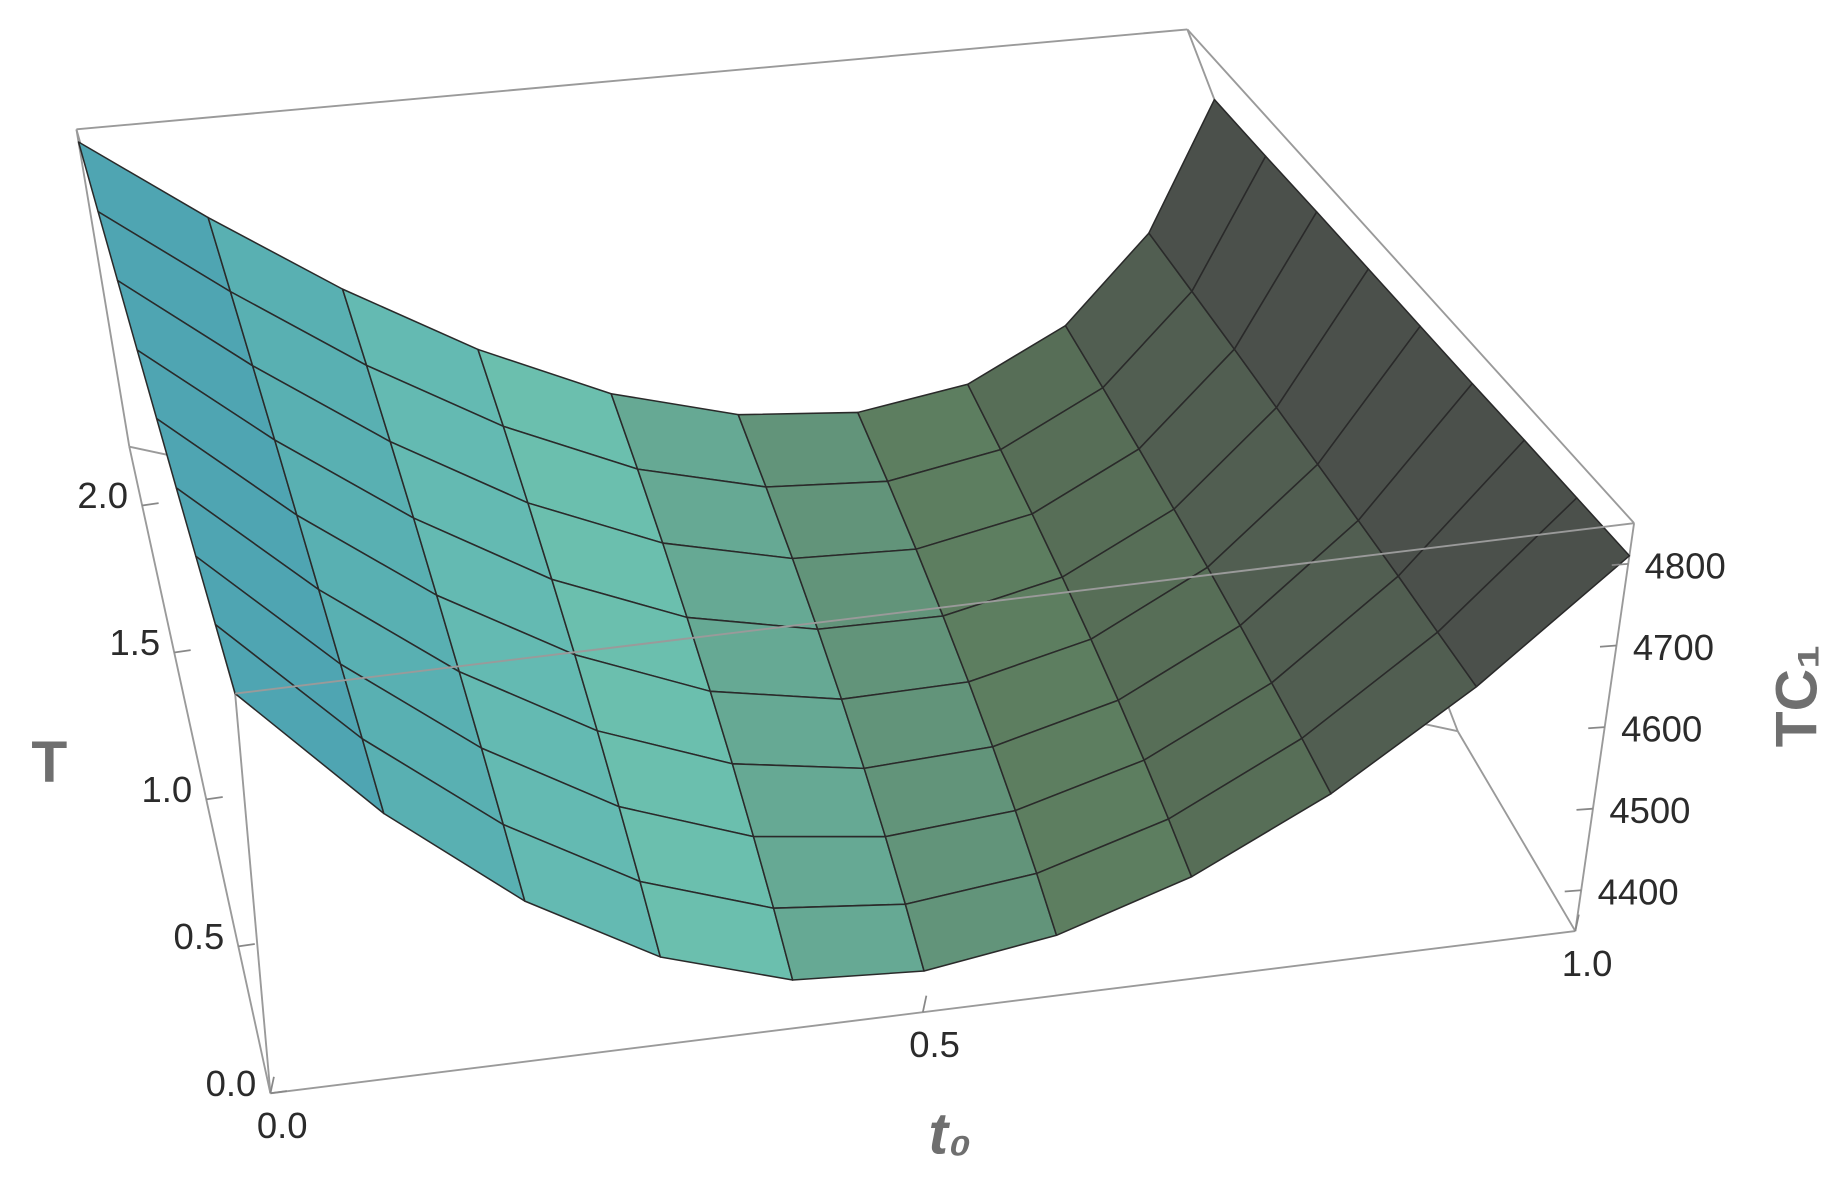 This screenshot has height=1181, width=1841. I want to click on x-axis-label: t₀, so click(950, 1134).